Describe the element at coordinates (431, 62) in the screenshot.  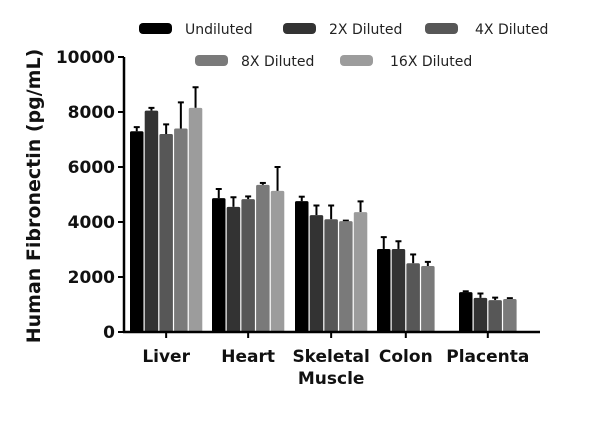
I see `legend-label: 16X Diluted` at that location.